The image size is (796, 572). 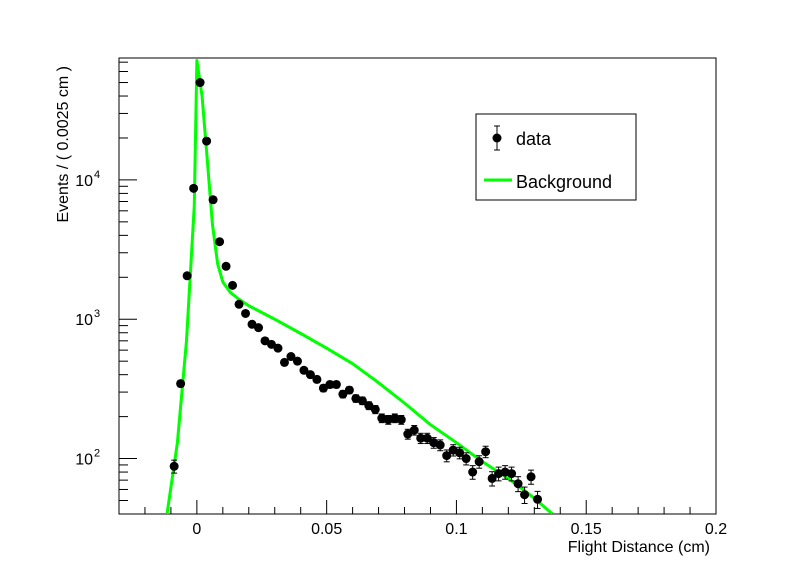 I want to click on x-tick-label: 0.15, so click(x=586, y=529).